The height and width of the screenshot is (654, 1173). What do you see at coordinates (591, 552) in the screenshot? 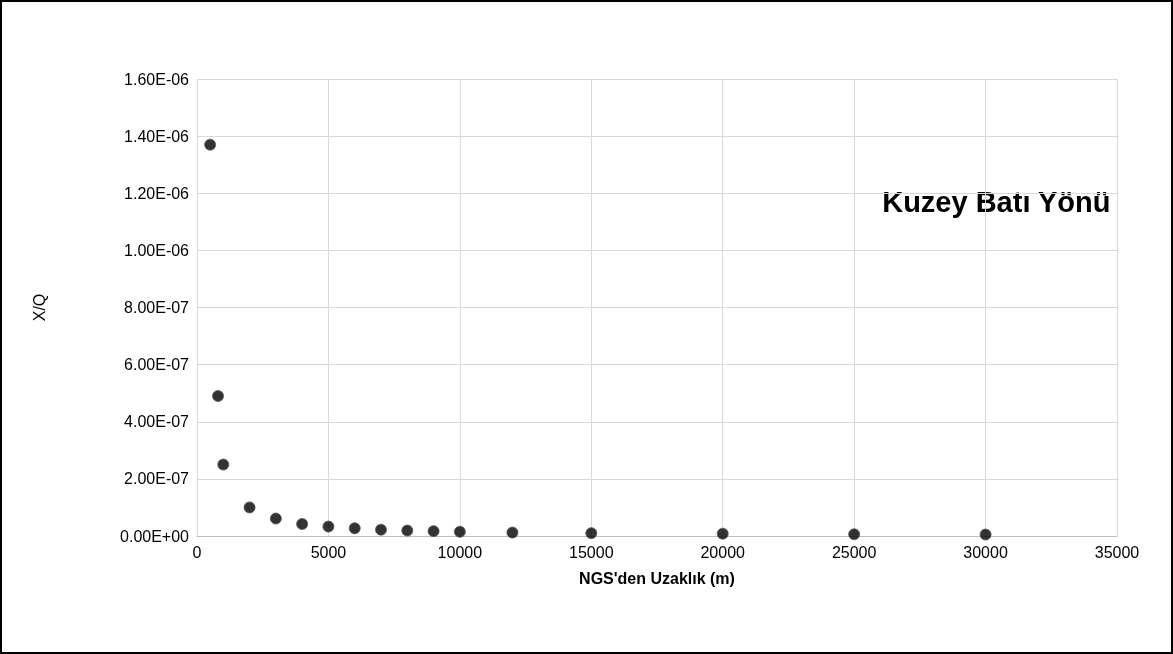
I see `x-tick-label: 15000` at bounding box center [591, 552].